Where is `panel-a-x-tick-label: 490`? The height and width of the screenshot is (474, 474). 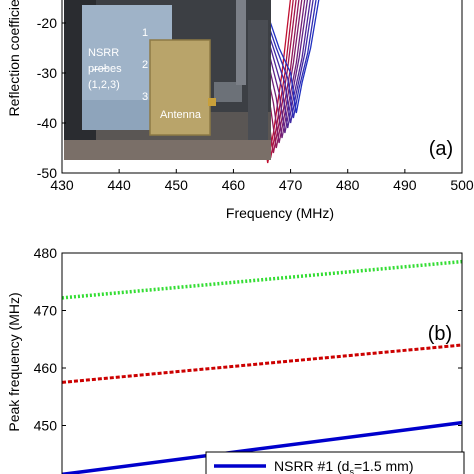 panel-a-x-tick-label: 490 is located at coordinates (405, 185).